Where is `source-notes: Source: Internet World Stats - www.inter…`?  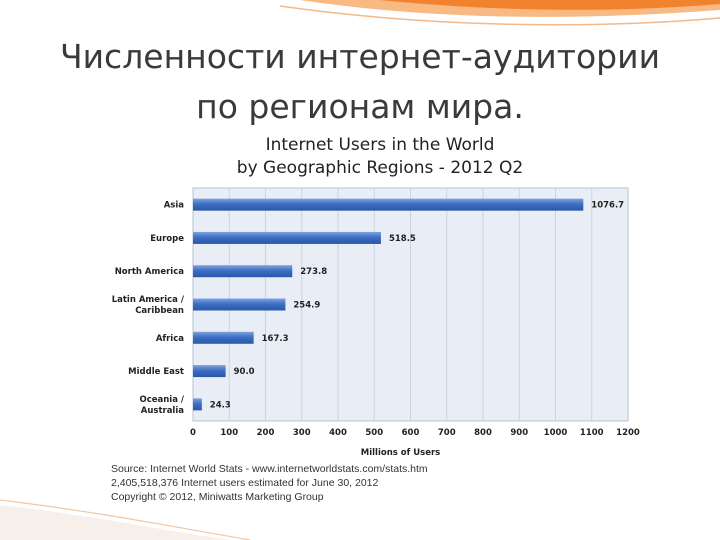 source-notes: Source: Internet World Stats - www.inter… is located at coordinates (269, 483).